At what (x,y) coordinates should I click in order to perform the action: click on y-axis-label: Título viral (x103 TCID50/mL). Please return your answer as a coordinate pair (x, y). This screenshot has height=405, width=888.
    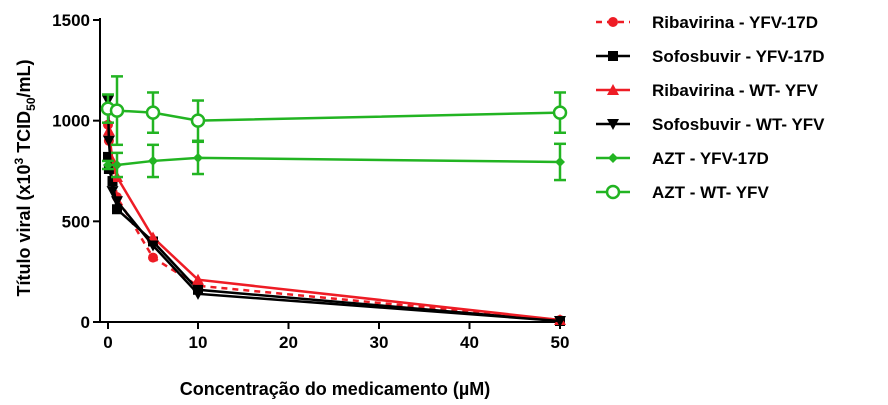
    Looking at the image, I should click on (25, 177).